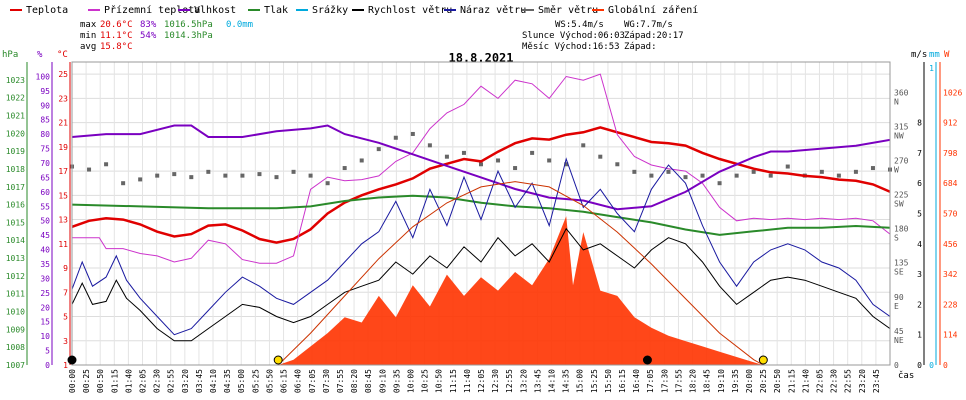  Describe the element at coordinates (707, 381) in the screenshot. I see `x-tick-label: 18:45` at that location.